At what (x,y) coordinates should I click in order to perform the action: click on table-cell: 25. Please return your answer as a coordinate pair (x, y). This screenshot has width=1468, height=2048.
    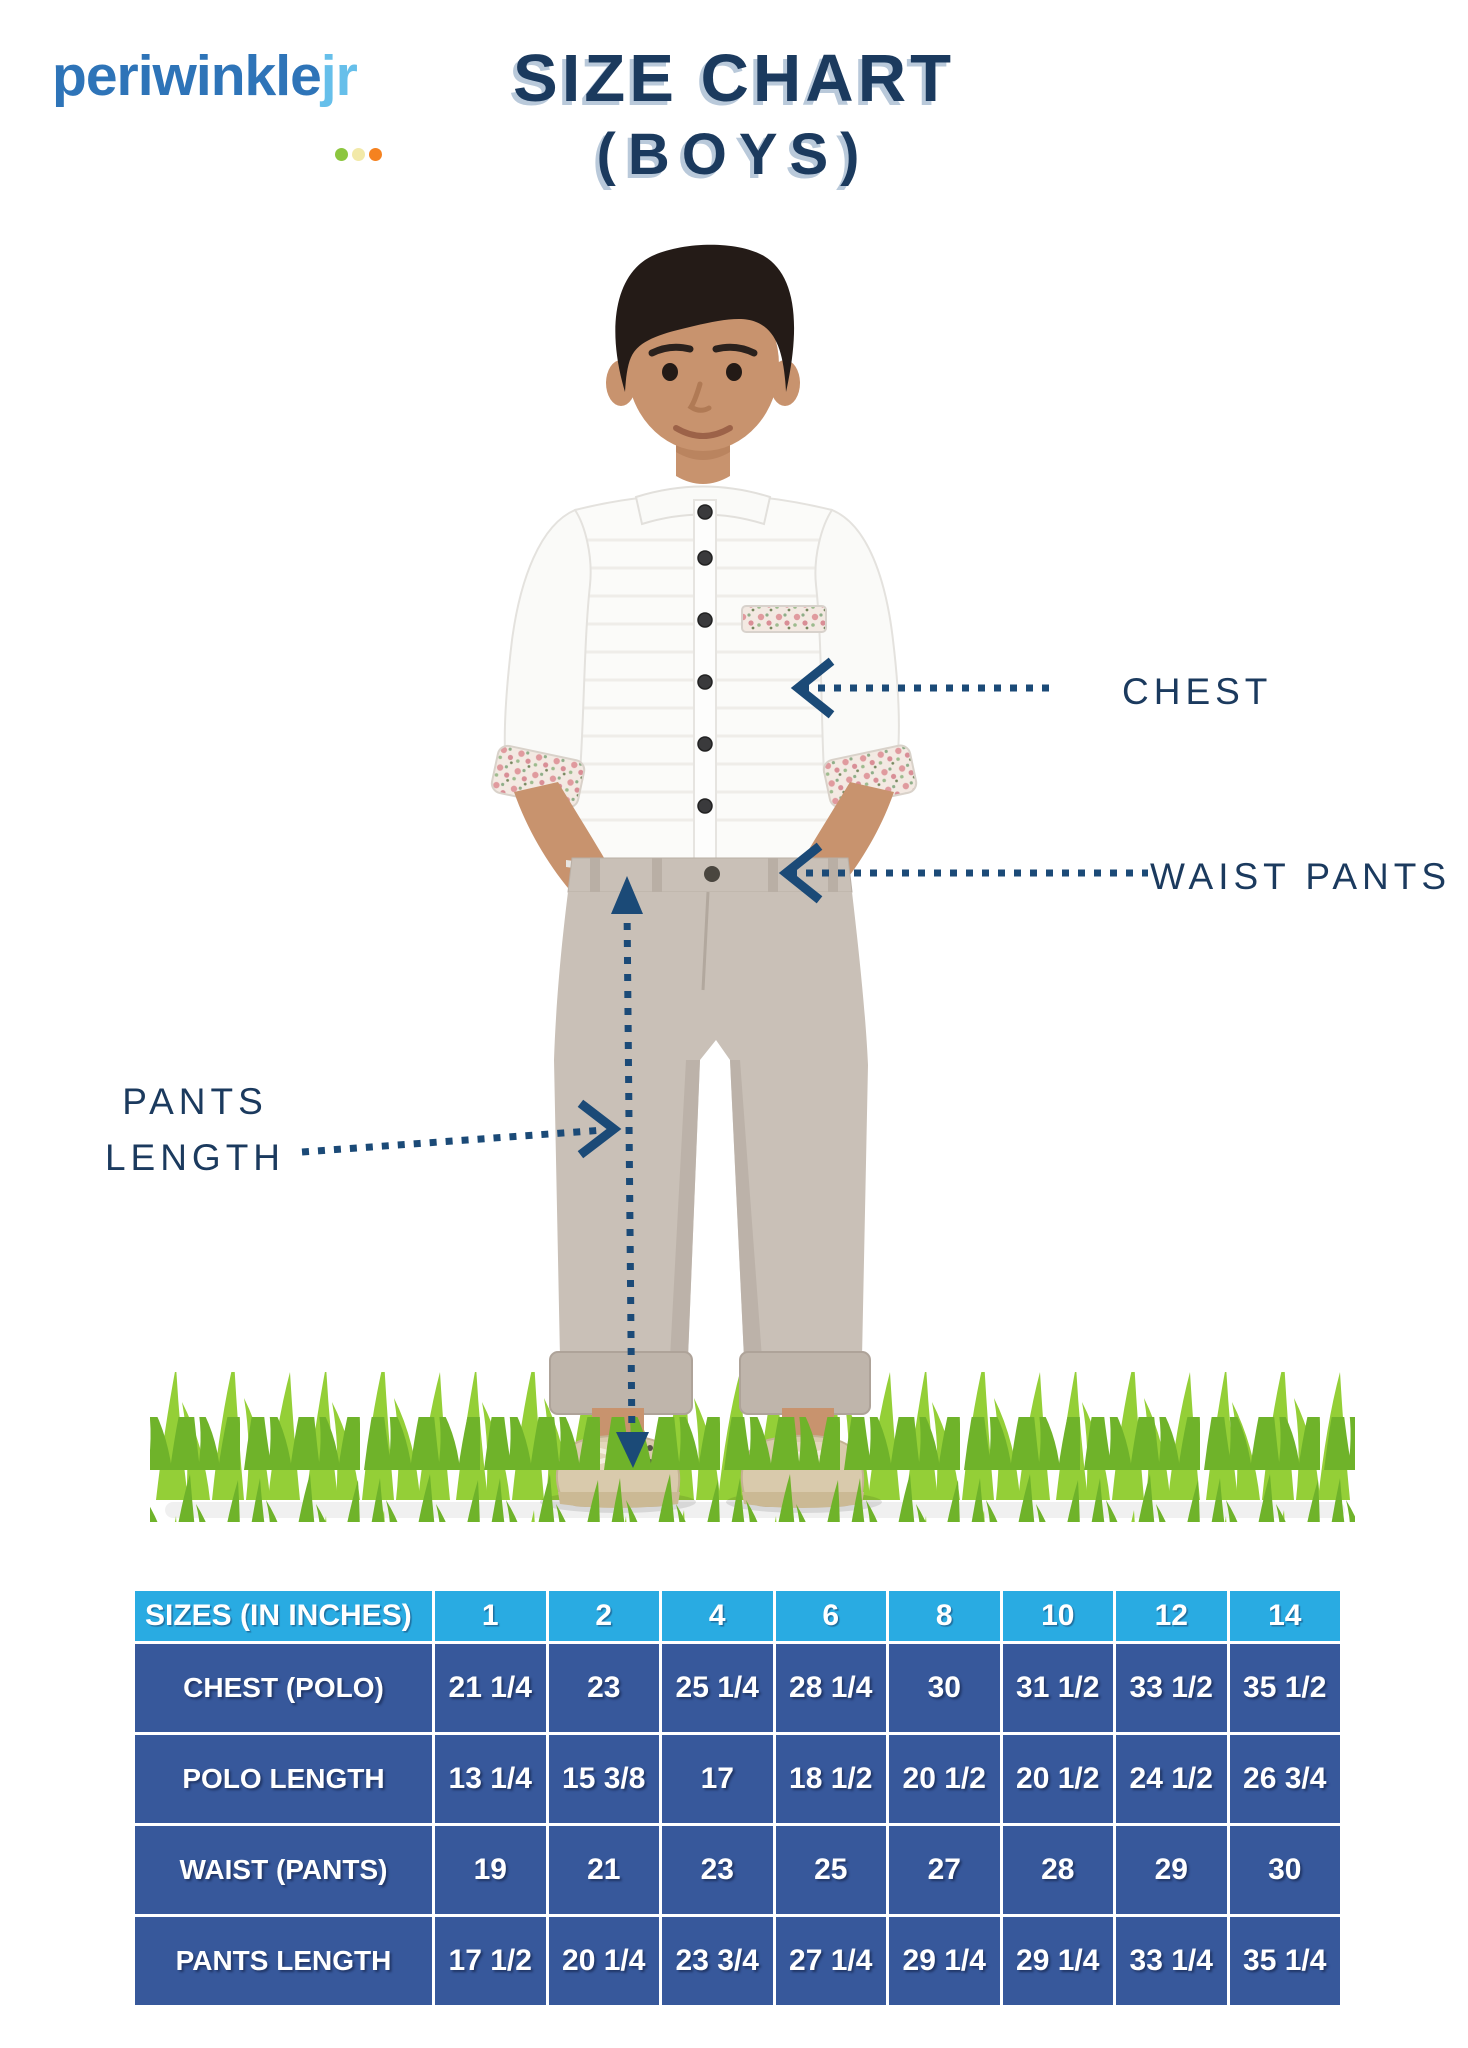
    Looking at the image, I should click on (830, 1870).